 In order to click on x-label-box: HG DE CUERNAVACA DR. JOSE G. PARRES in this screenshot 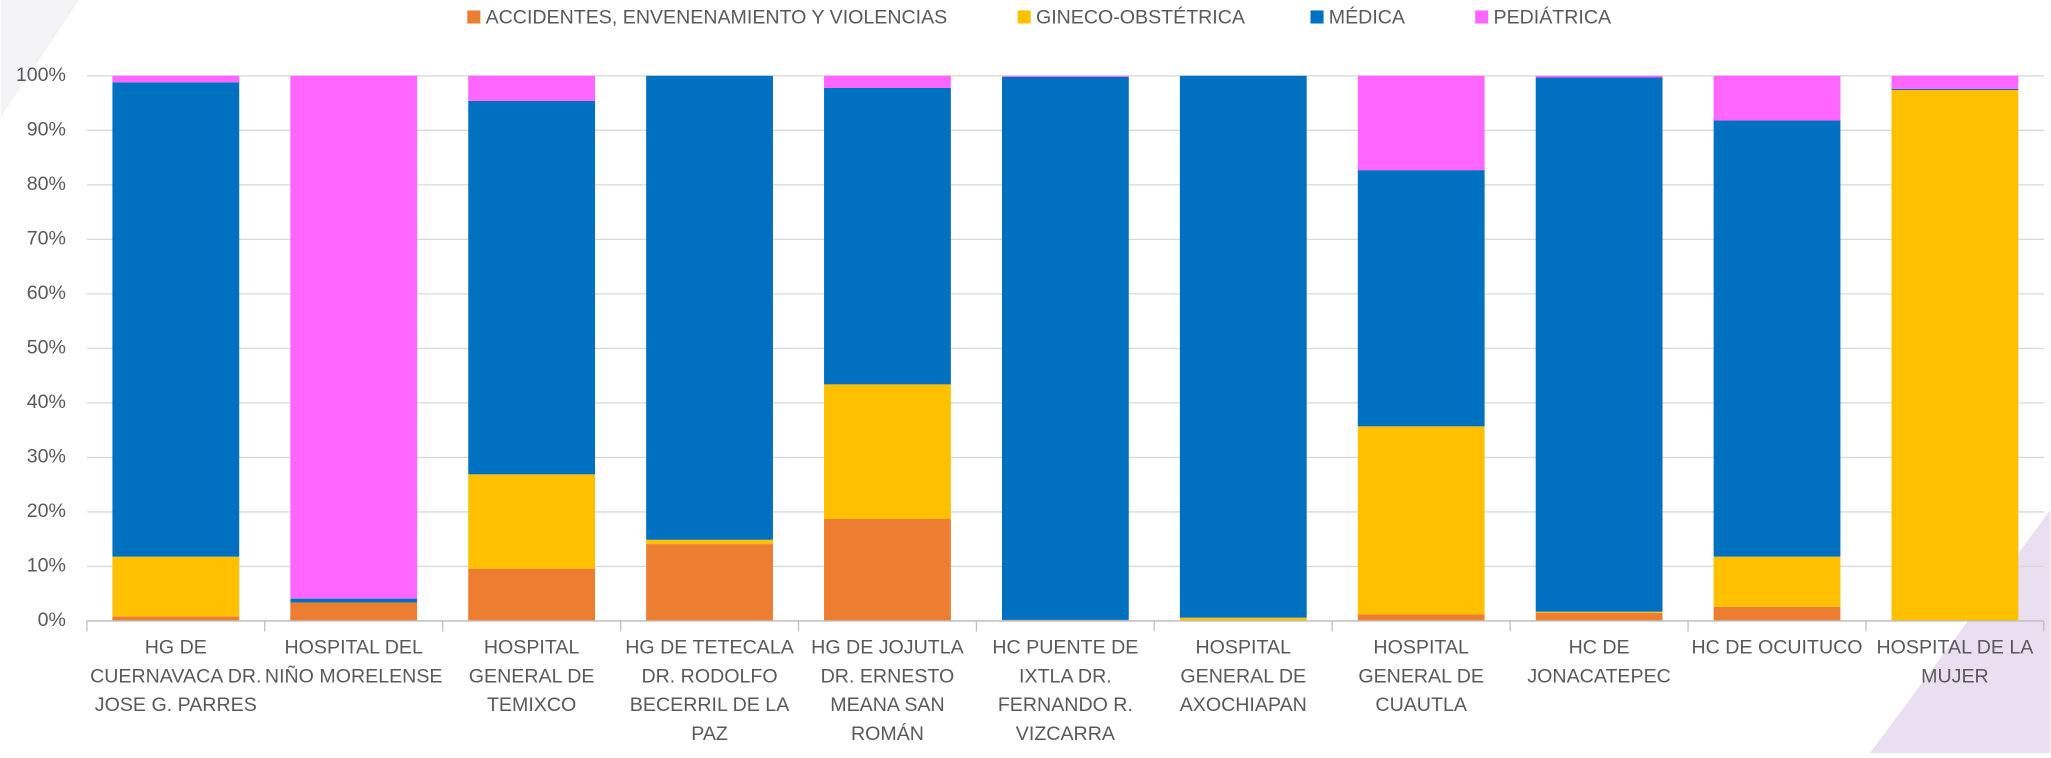, I will do `click(176, 676)`.